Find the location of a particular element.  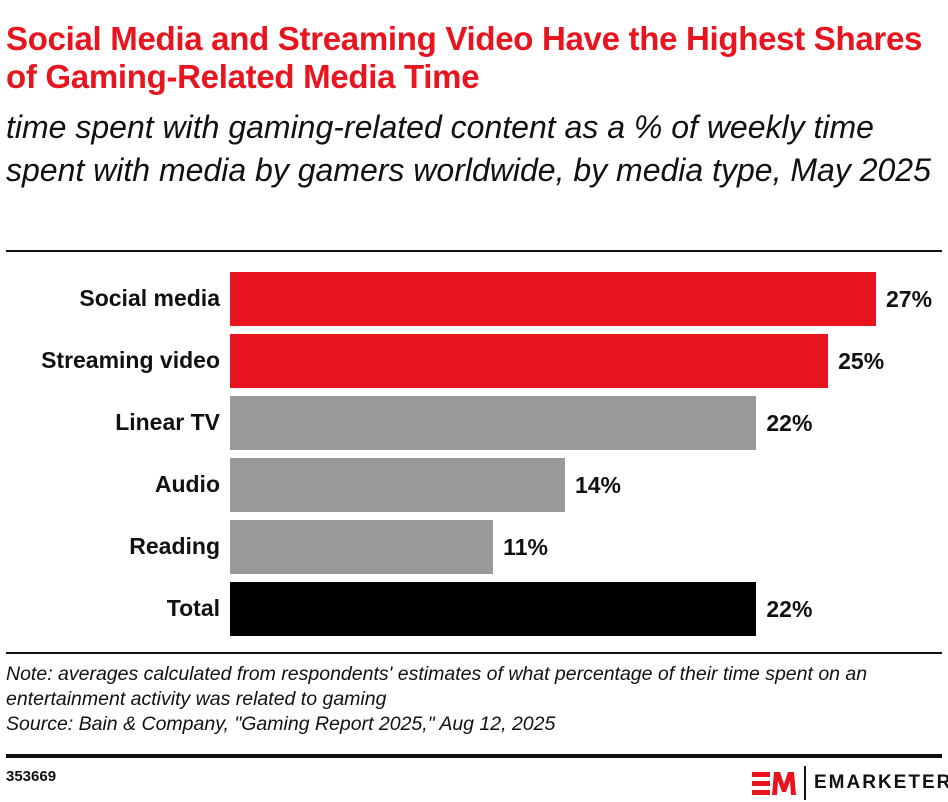

category-label: Social media is located at coordinates (149, 298).